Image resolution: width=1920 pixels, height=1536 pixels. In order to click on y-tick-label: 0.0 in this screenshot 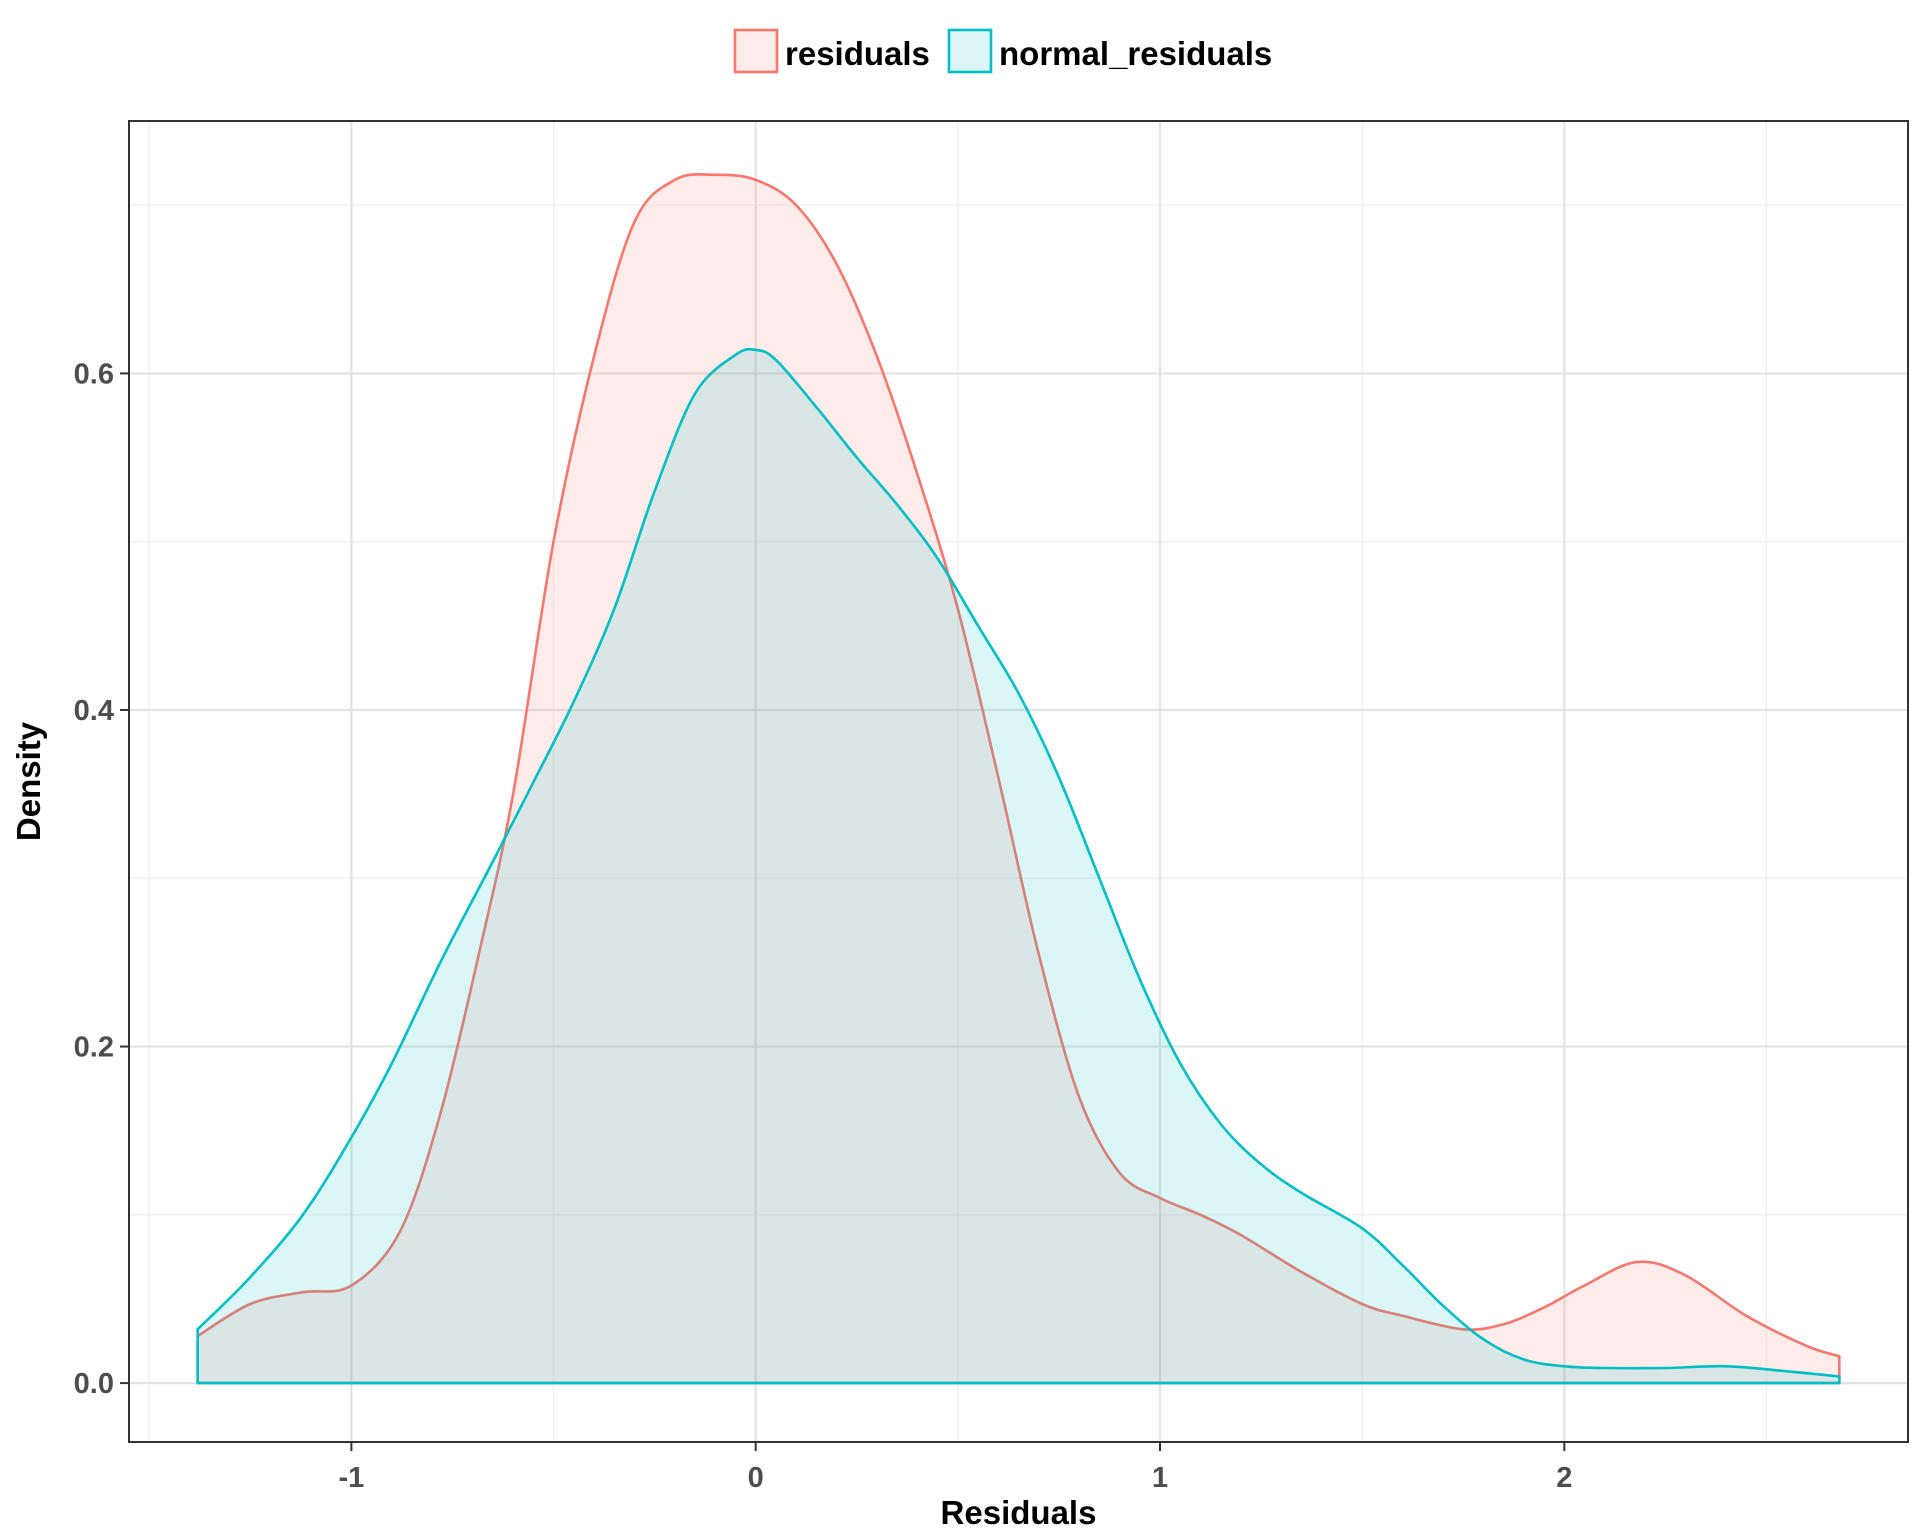, I will do `click(94, 1384)`.